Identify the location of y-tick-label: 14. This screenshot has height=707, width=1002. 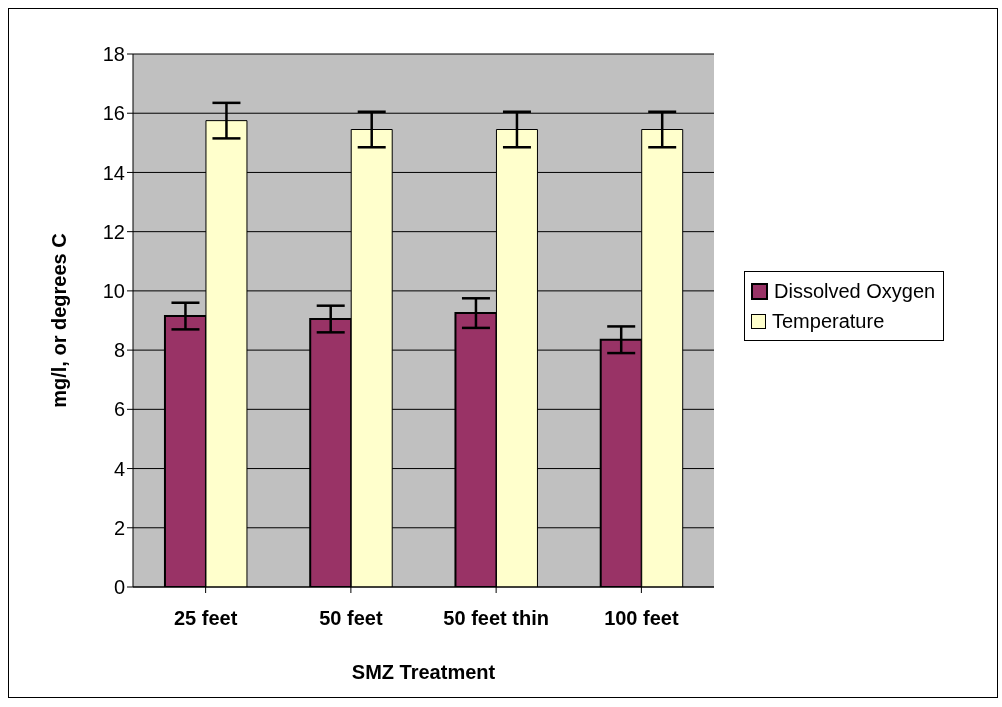
(113, 172).